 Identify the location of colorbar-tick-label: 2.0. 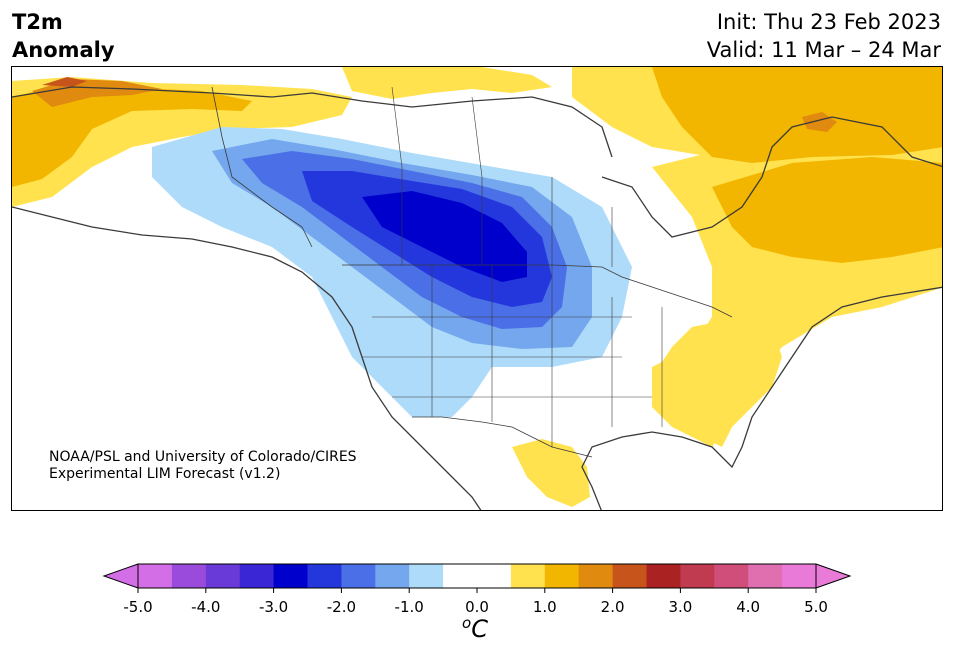
(612, 607).